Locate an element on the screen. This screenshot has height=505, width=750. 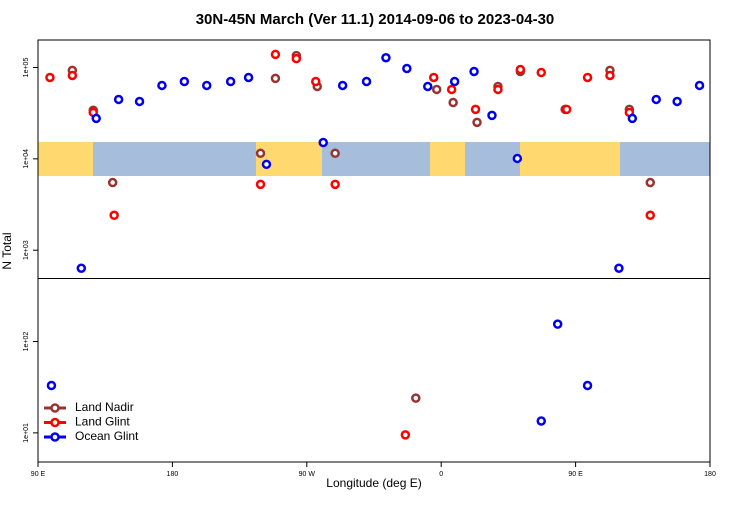
map-band is located at coordinates (374, 159).